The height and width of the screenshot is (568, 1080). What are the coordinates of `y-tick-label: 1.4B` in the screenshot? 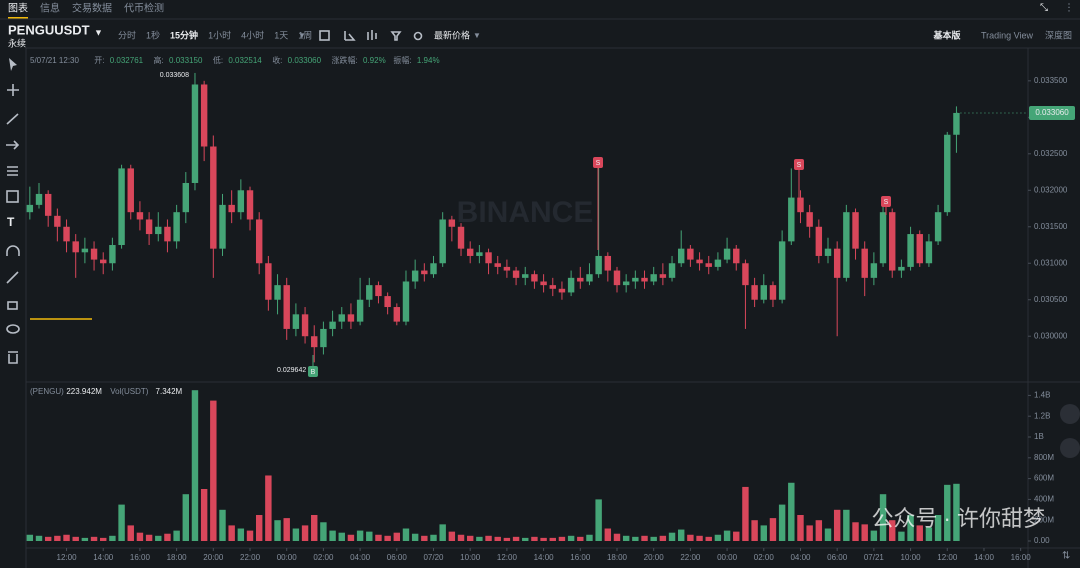 It's located at (1042, 395).